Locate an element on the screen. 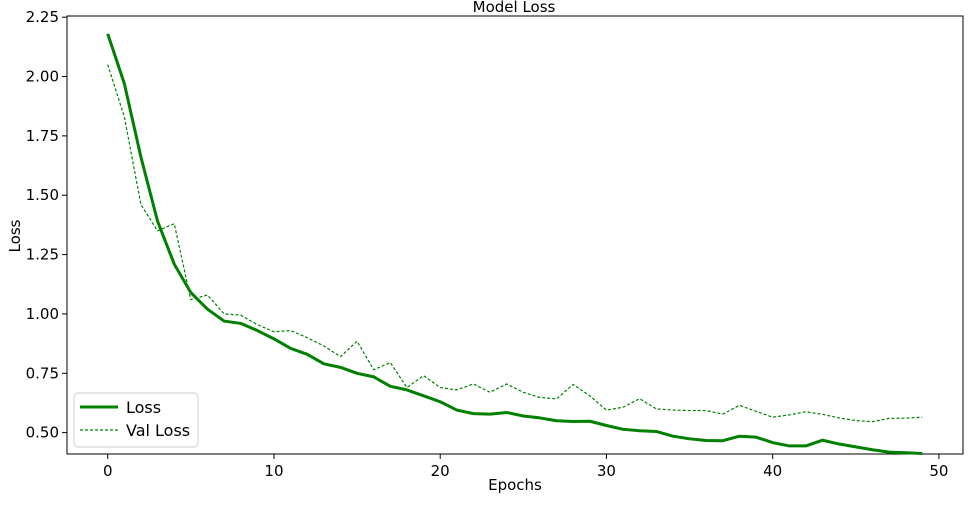 The height and width of the screenshot is (507, 979). x-tick-label: 50 is located at coordinates (938, 471).